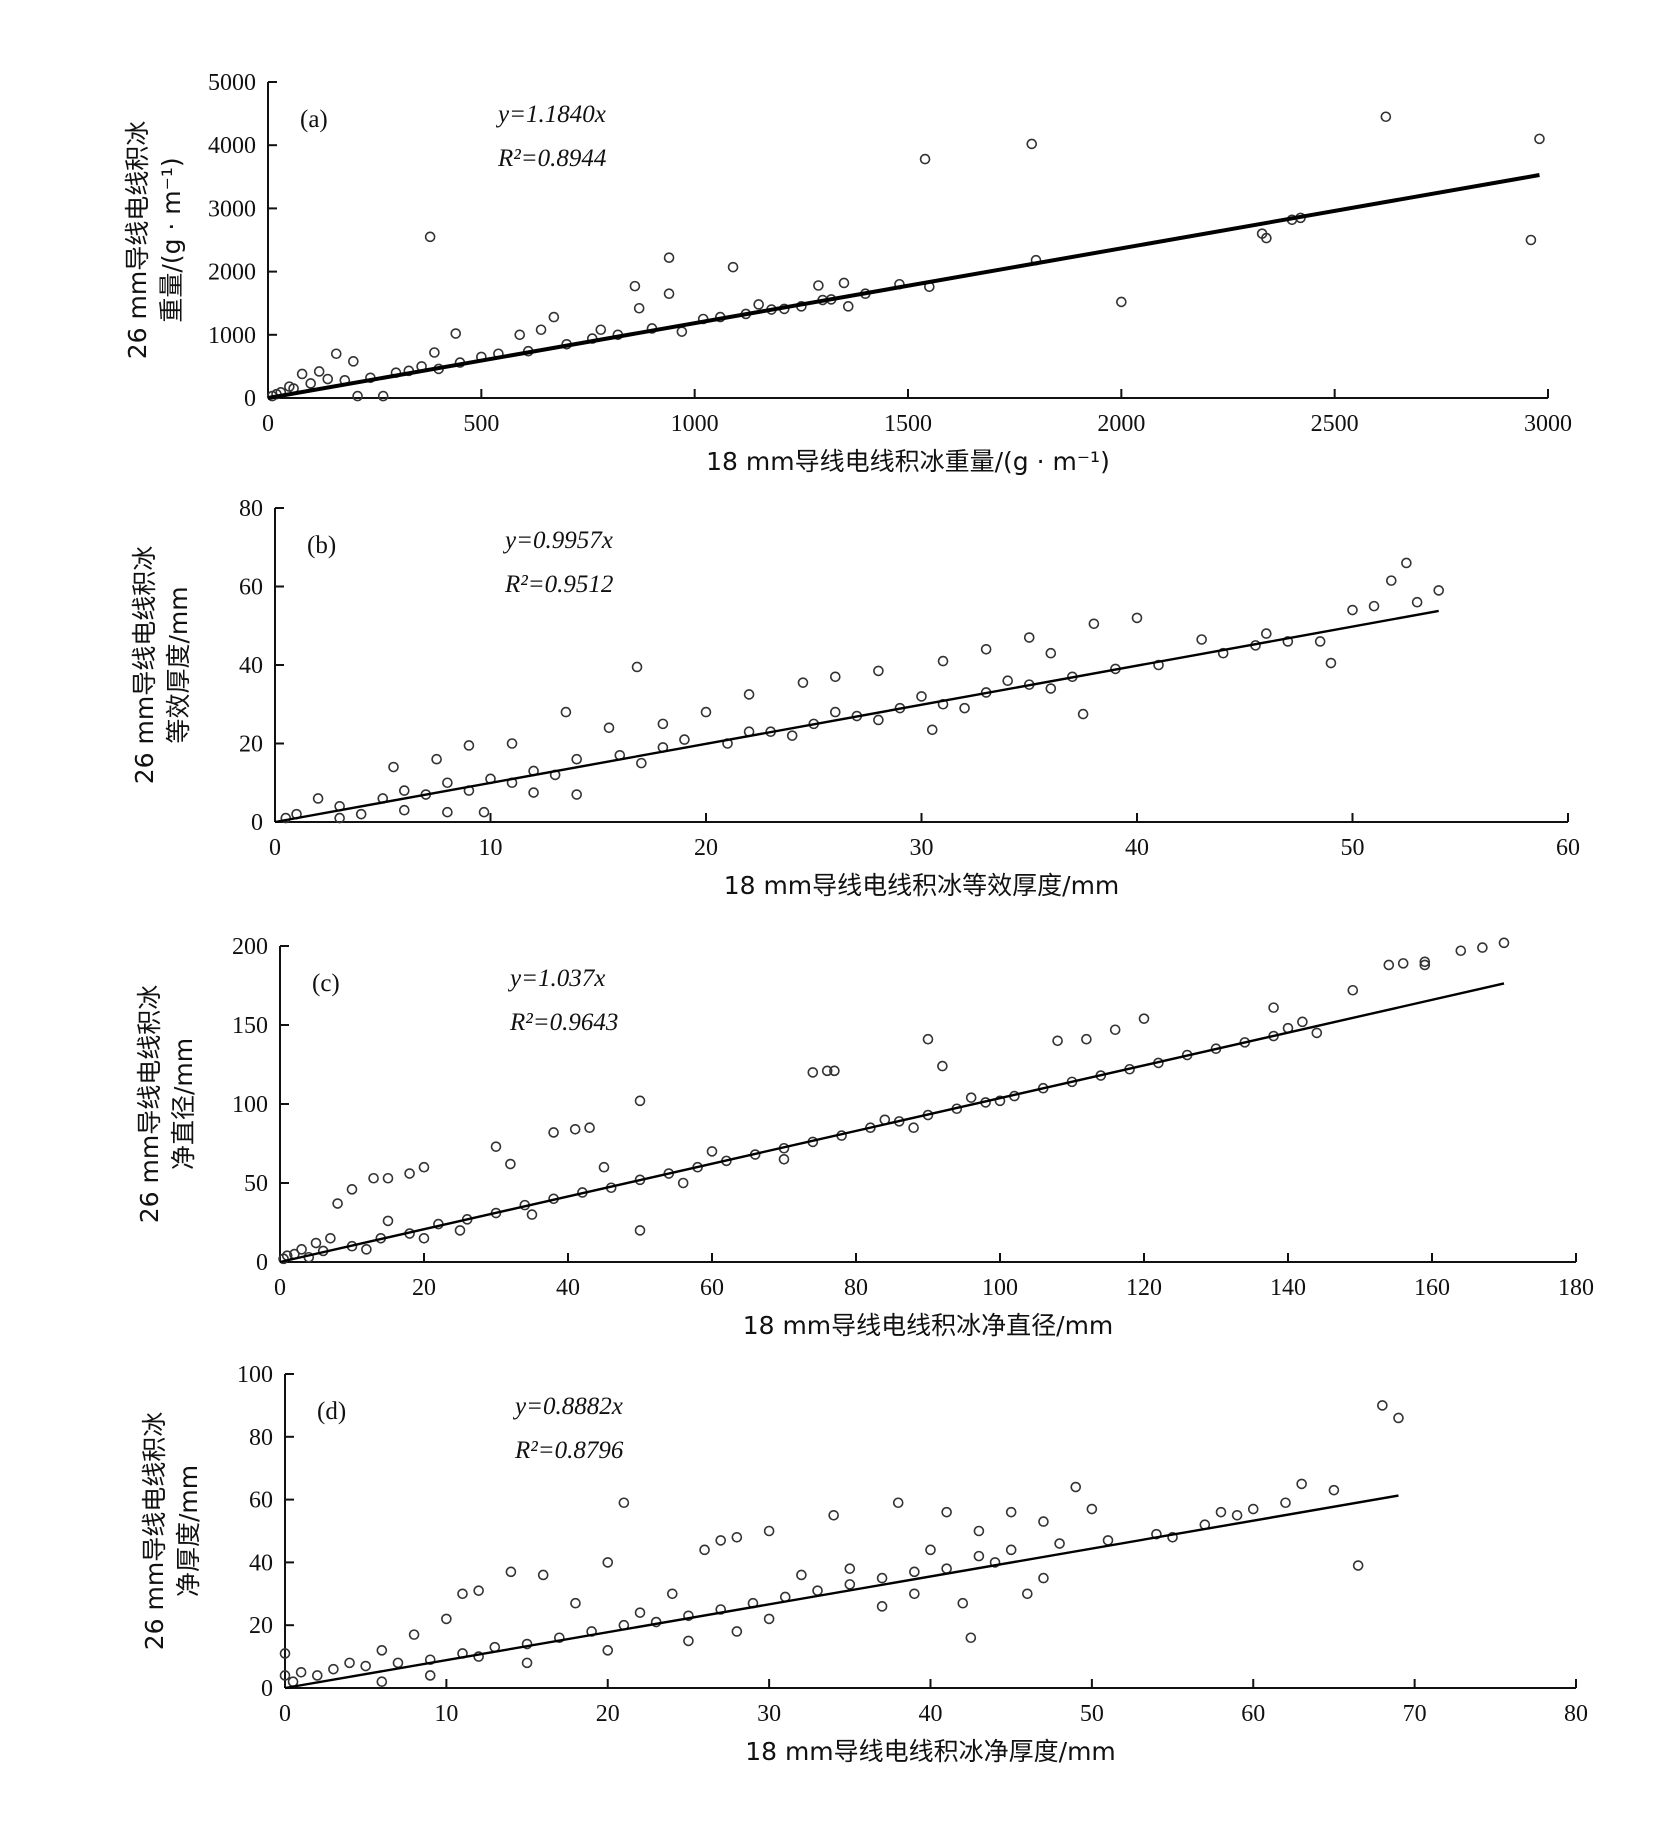 This screenshot has width=1679, height=1822. I want to click on regression-equation: y=0.8882x, so click(567, 1406).